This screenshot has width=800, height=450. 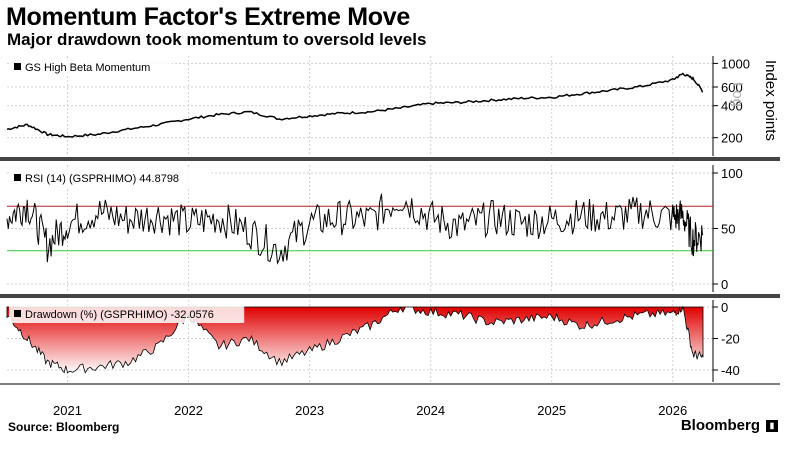 I want to click on y-tick-label: 600, so click(x=732, y=87).